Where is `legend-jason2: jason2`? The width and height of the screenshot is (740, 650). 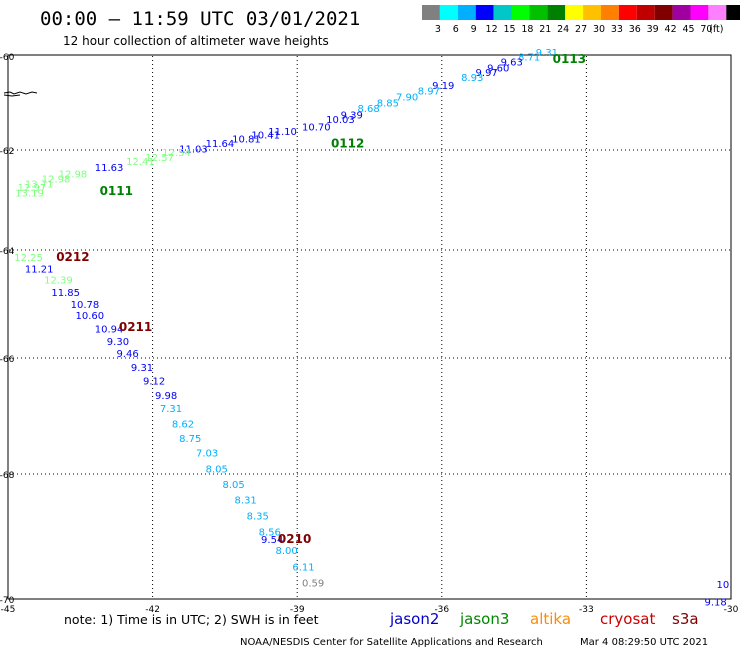
legend-jason2: jason2 is located at coordinates (414, 619).